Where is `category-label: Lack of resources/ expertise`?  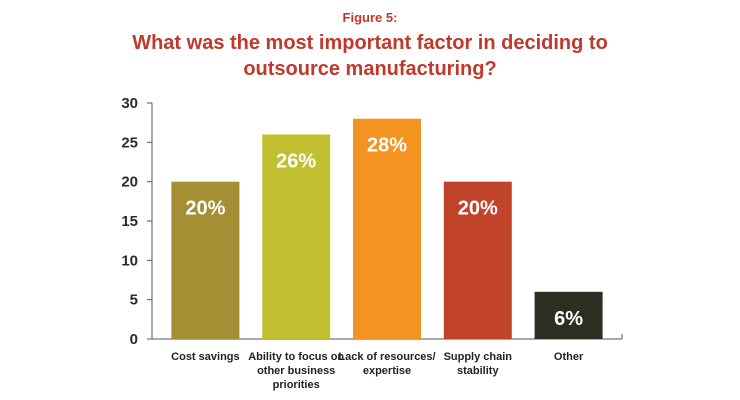 category-label: Lack of resources/ expertise is located at coordinates (387, 364).